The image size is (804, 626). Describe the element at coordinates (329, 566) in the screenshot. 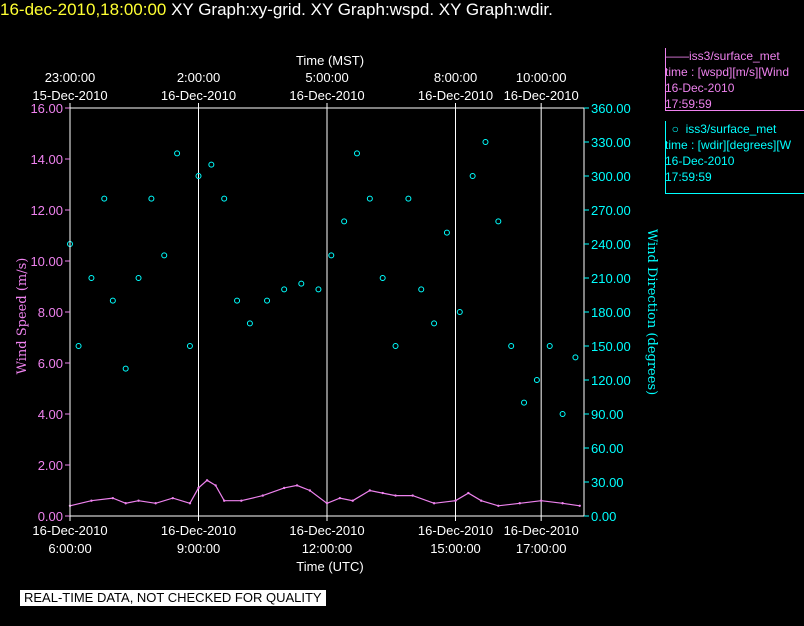

I see `bottom-axis-title: Time (UTC)` at that location.